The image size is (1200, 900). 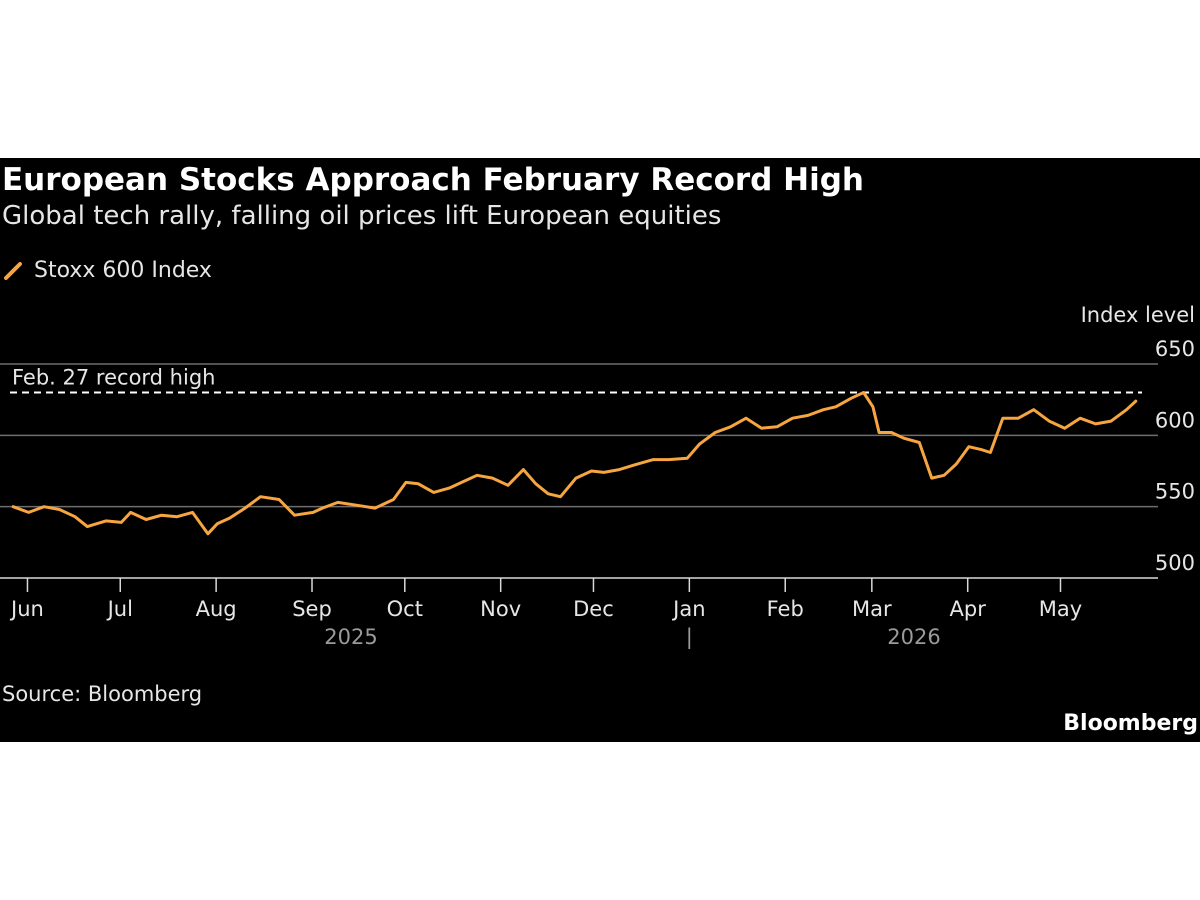 What do you see at coordinates (113, 378) in the screenshot?
I see `record-high-label: Feb. 27 record high` at bounding box center [113, 378].